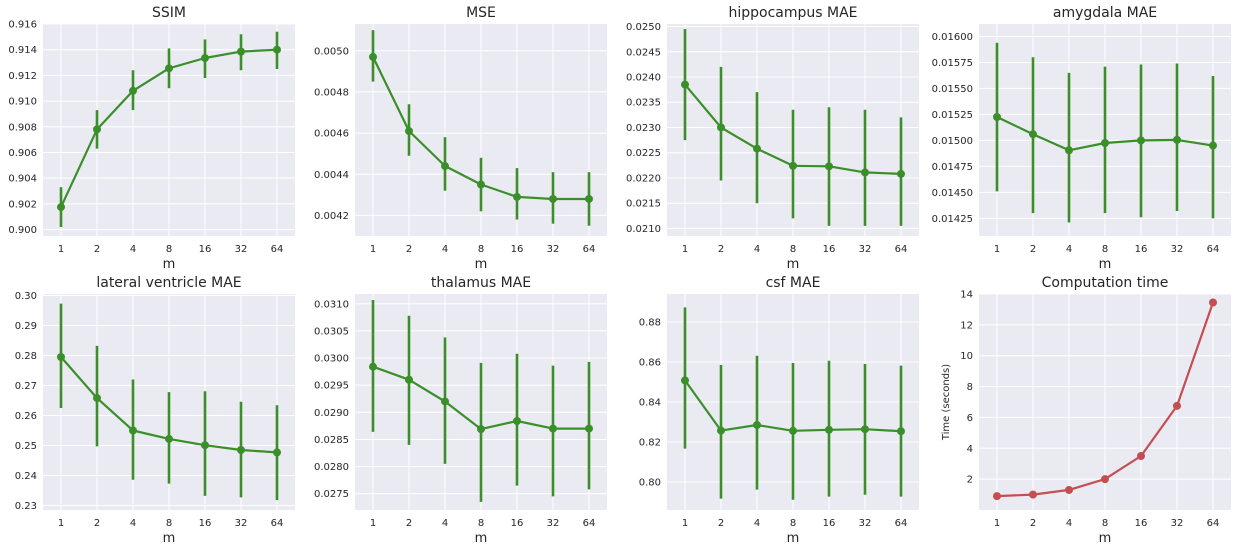 This screenshot has width=1236, height=546. Describe the element at coordinates (643, 103) in the screenshot. I see `y-tick-label: 0.0235` at that location.